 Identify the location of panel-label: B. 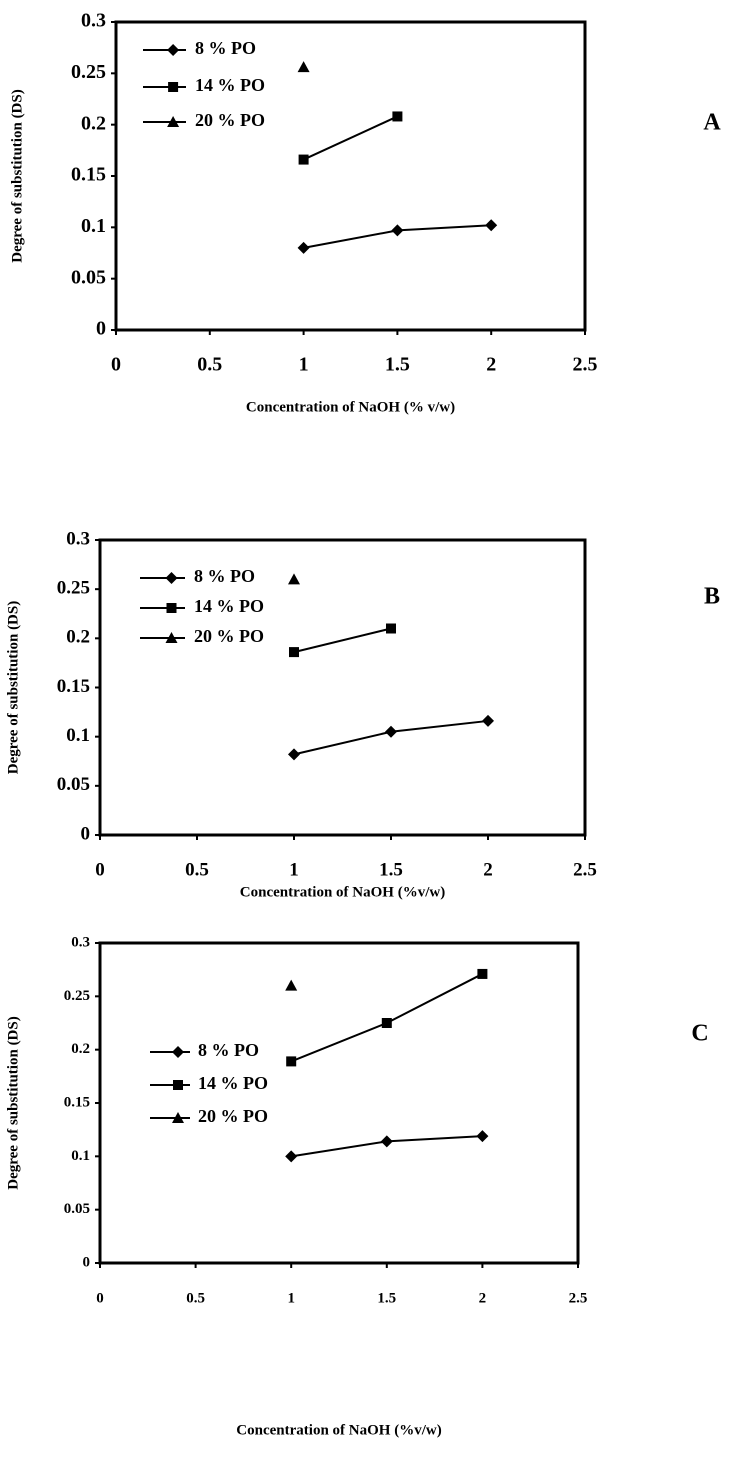
(712, 597).